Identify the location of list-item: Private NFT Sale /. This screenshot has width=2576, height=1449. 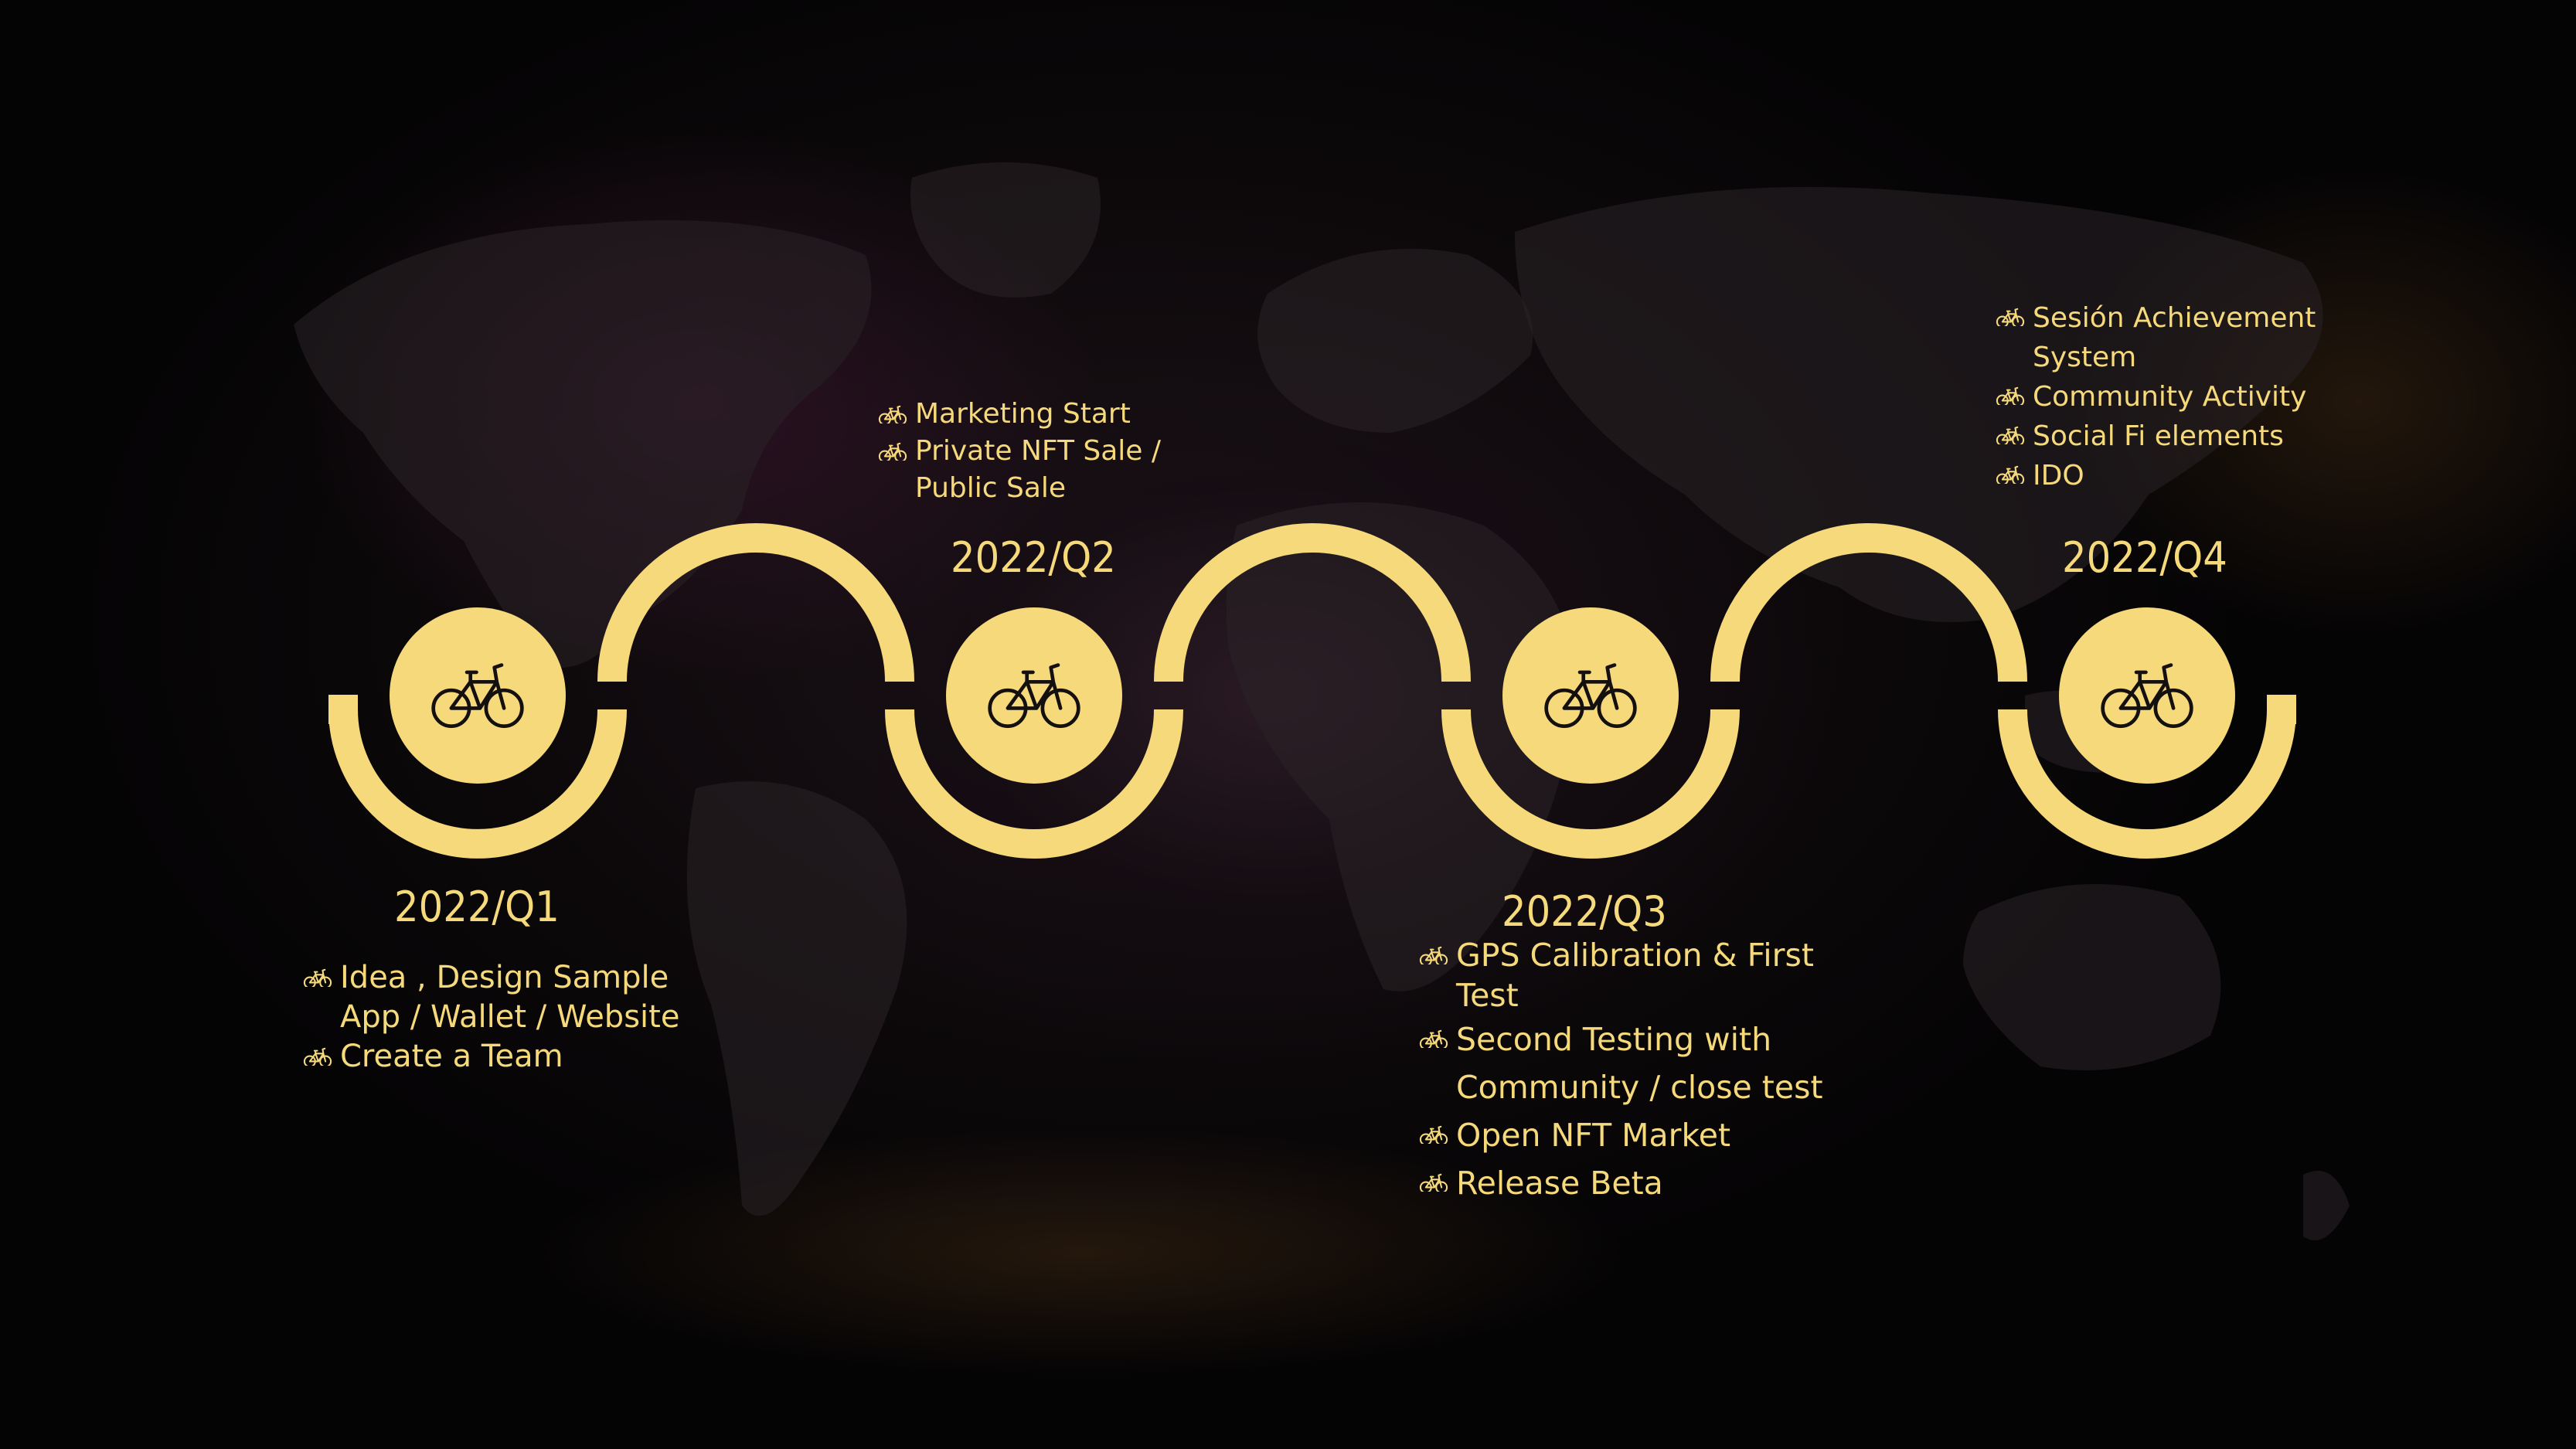
(1019, 452).